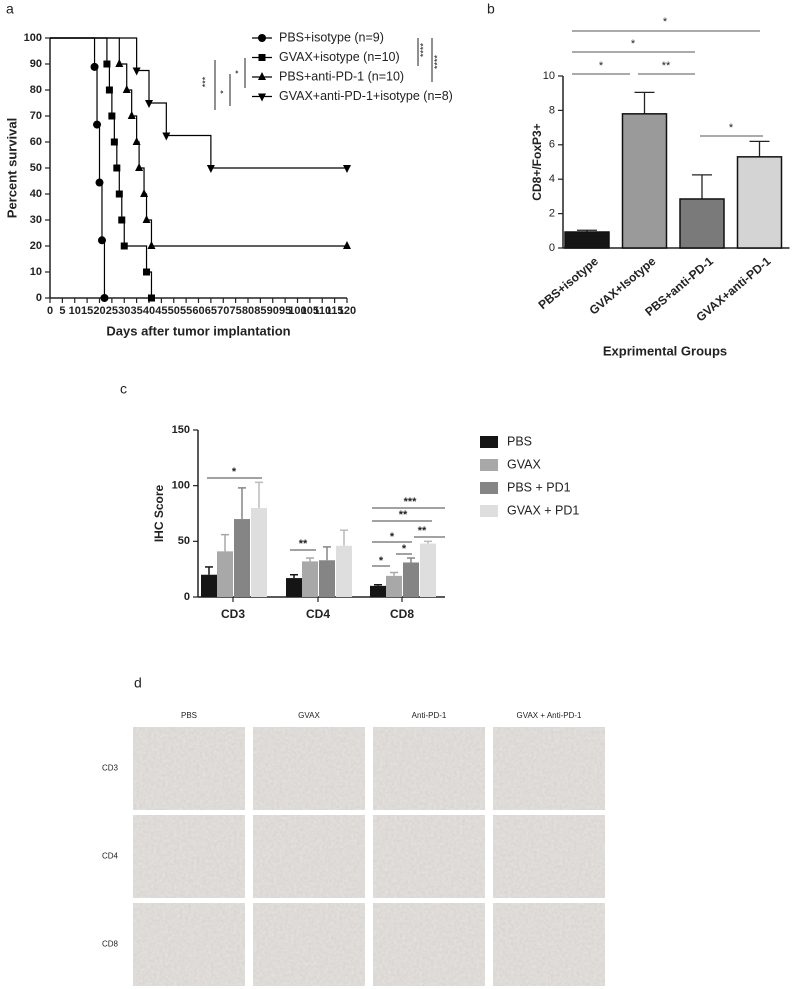  Describe the element at coordinates (181, 430) in the screenshot. I see `y-tick-label: 150` at that location.